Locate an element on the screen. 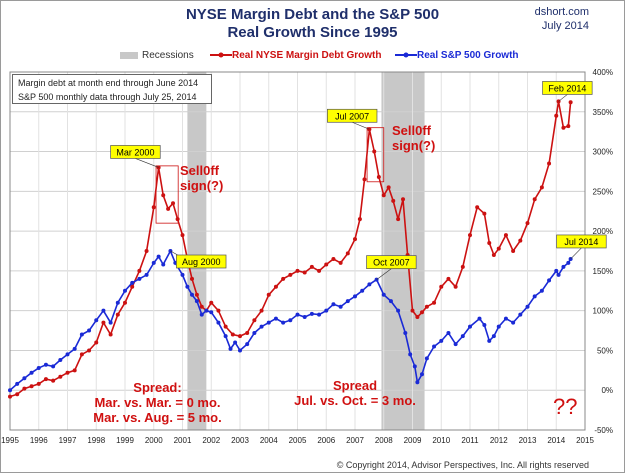 Image resolution: width=625 pixels, height=473 pixels. x-tick-label: 2014 is located at coordinates (556, 440).